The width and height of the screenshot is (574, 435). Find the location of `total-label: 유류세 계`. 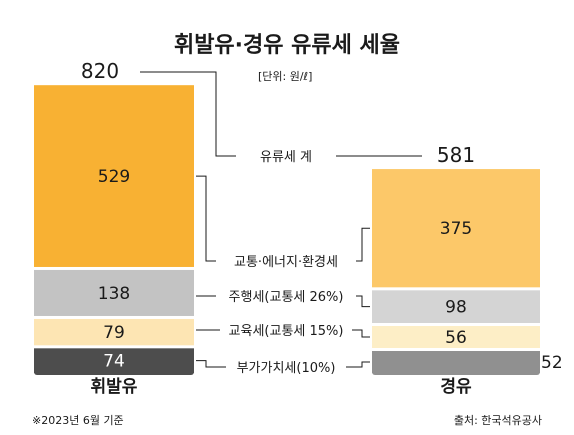

total-label: 유류세 계 is located at coordinates (286, 157).